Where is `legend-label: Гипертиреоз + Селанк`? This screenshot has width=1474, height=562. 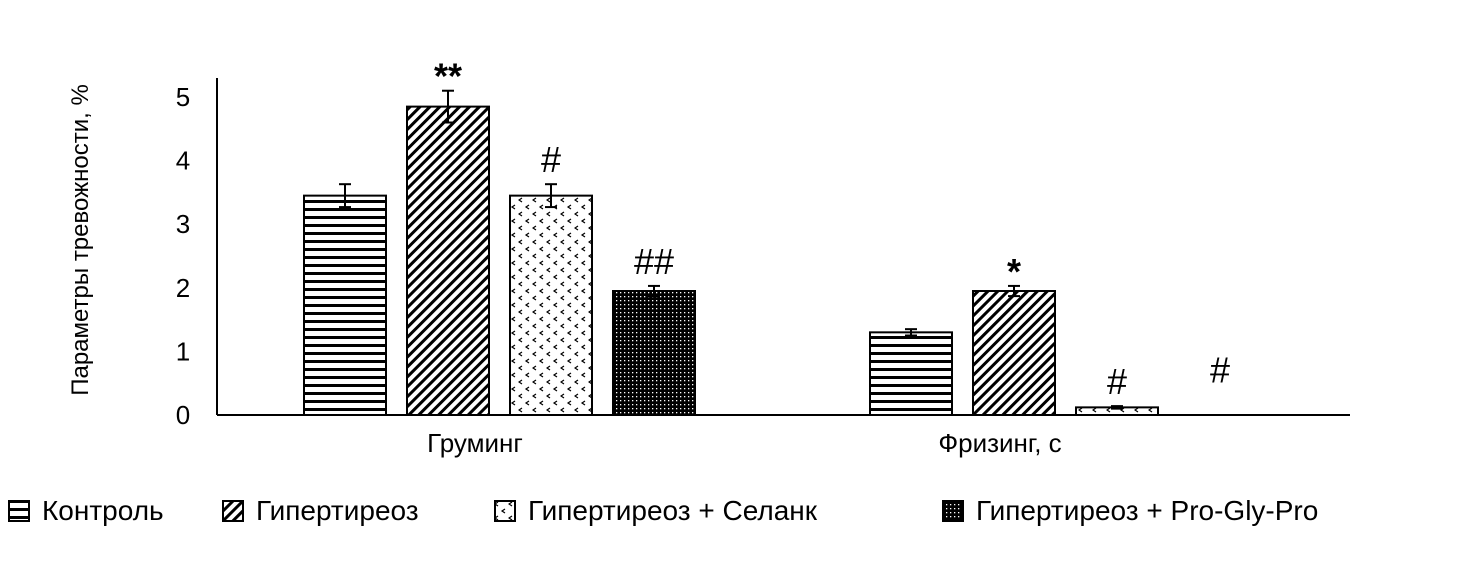 legend-label: Гипертиреоз + Селанк is located at coordinates (673, 510).